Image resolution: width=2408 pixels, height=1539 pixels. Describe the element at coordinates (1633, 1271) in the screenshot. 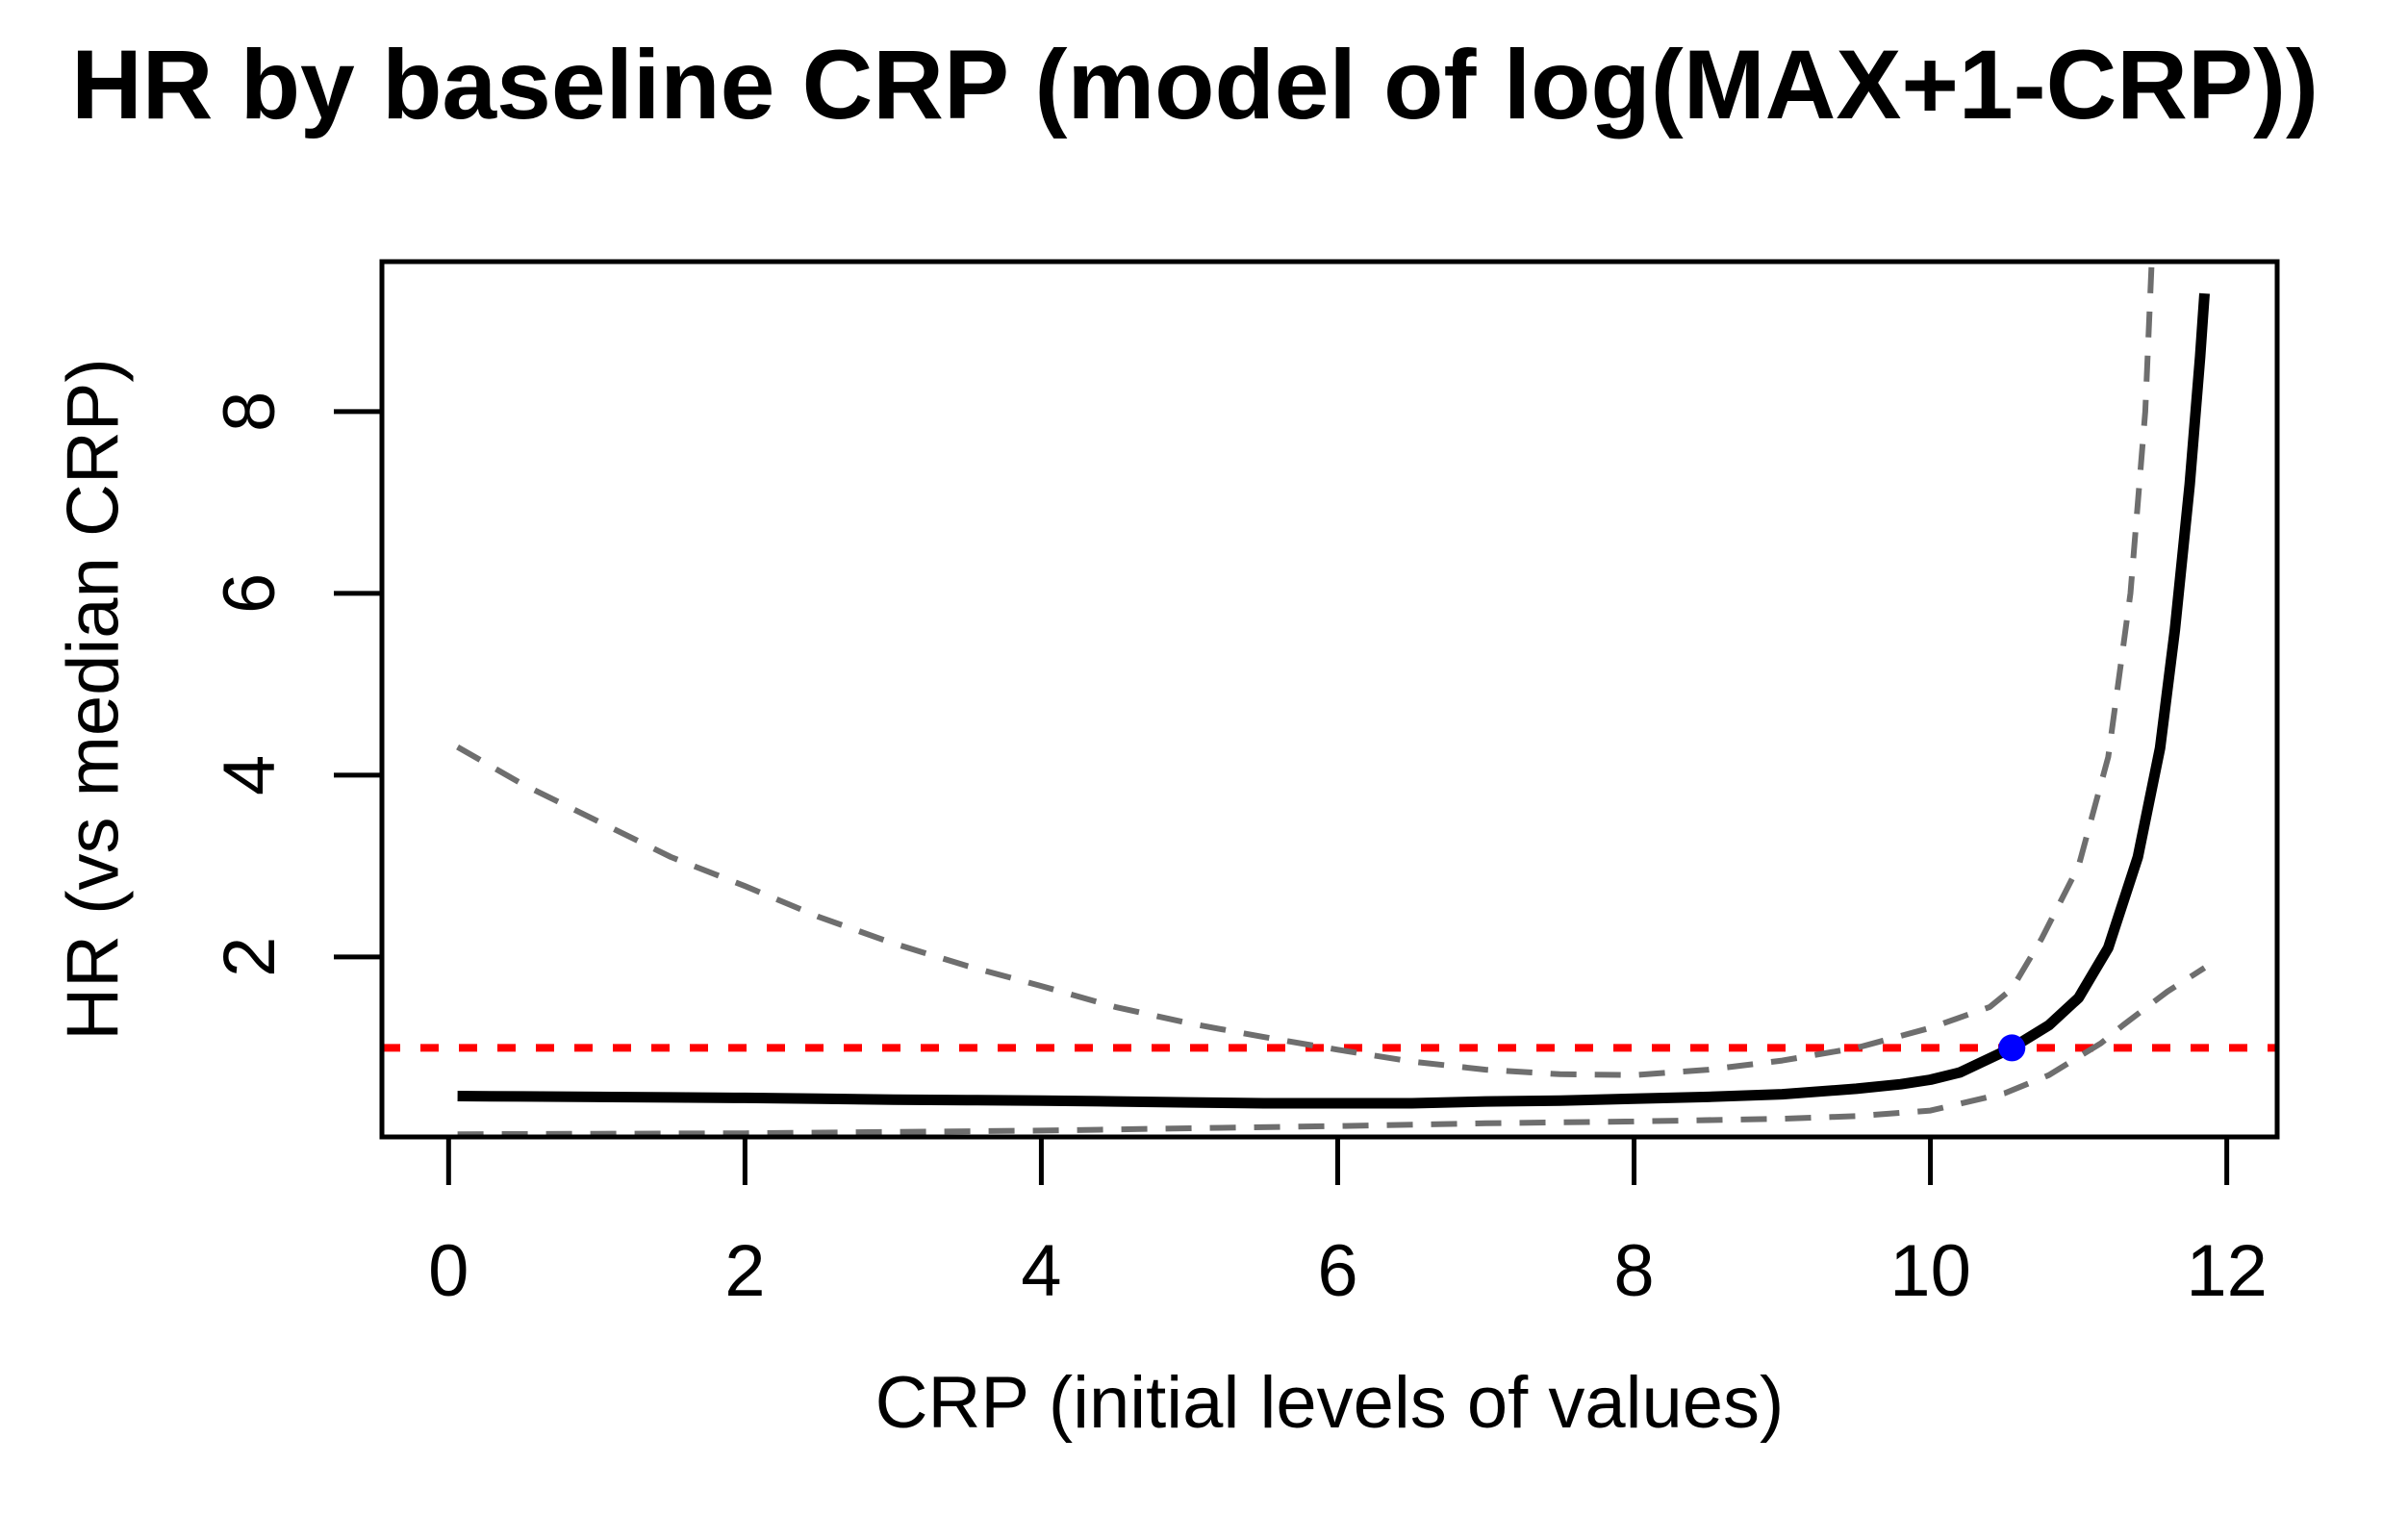

I see `x-tick-label-8: 8` at that location.